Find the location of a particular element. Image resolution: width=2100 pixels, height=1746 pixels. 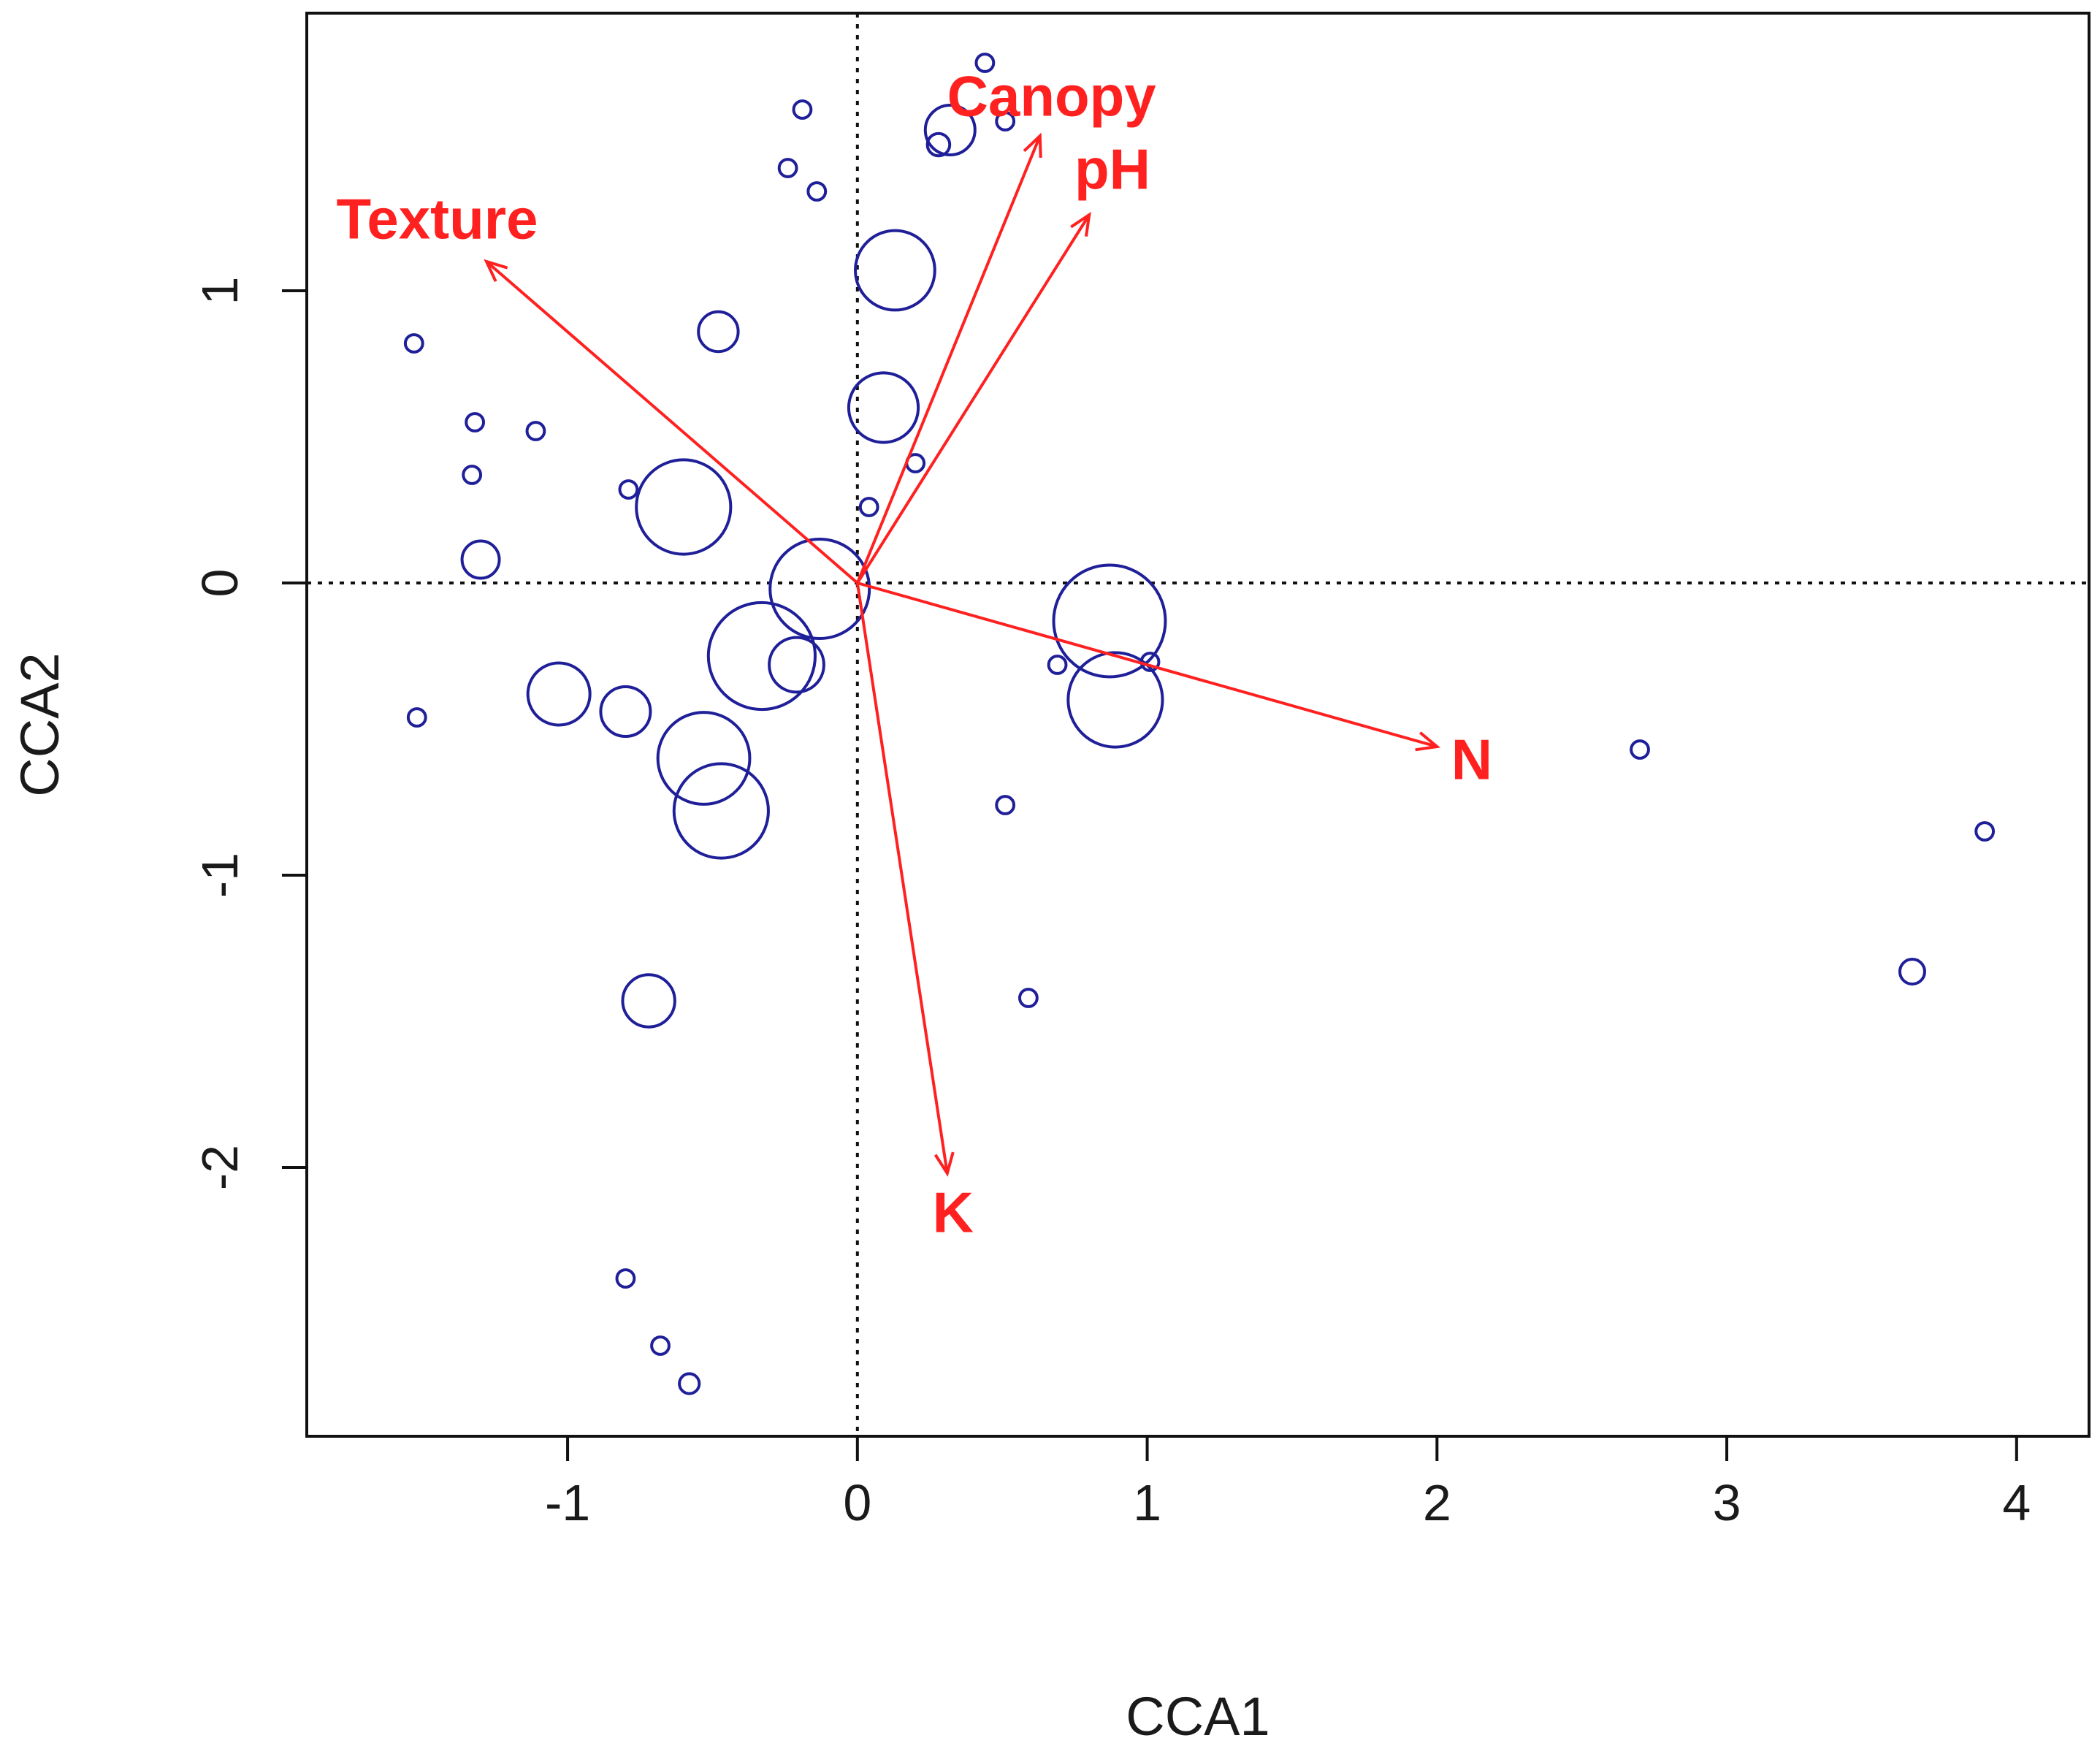

y-axis: -2 -1 0 1 is located at coordinates (249, 734).